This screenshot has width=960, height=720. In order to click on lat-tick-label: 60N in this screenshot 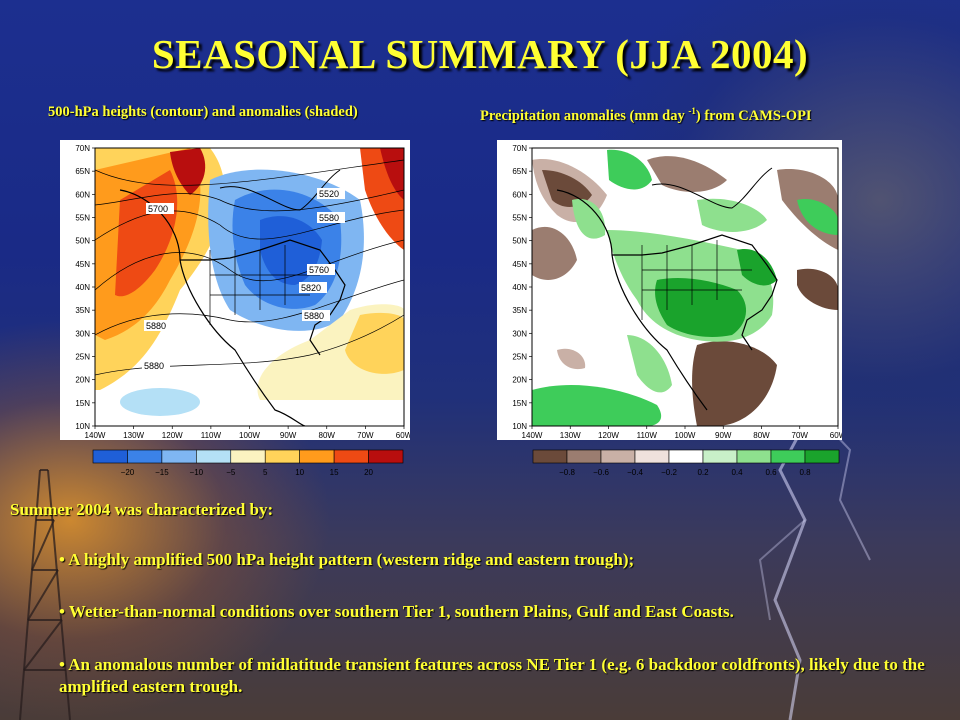, I will do `click(82, 194)`.